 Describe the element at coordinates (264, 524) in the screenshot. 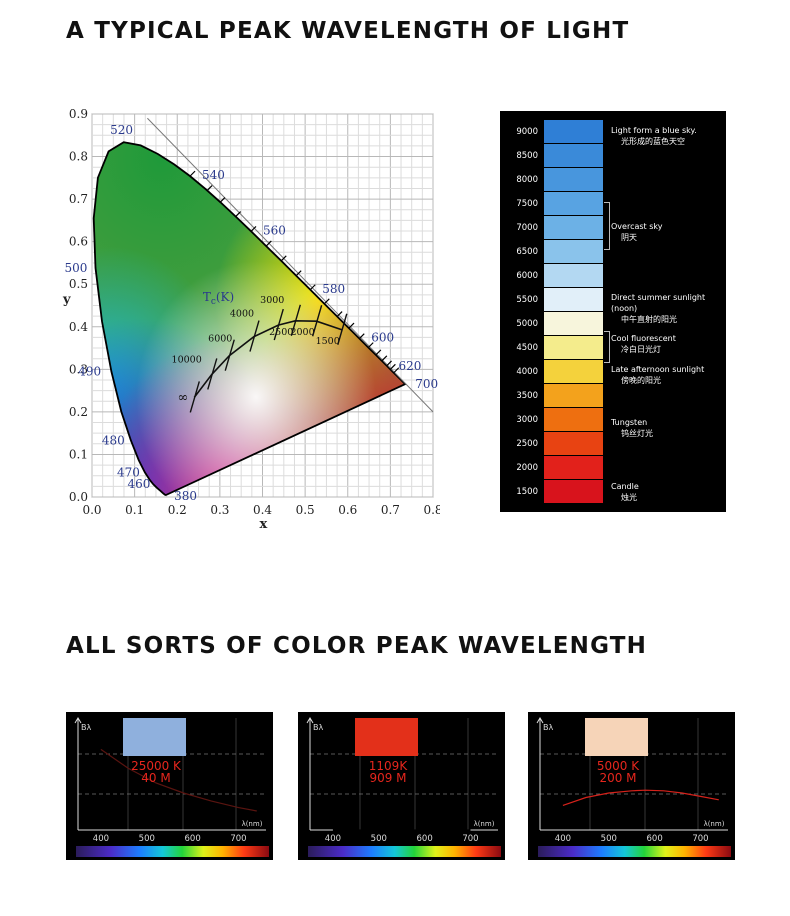

I see `x-axis-label: x` at that location.